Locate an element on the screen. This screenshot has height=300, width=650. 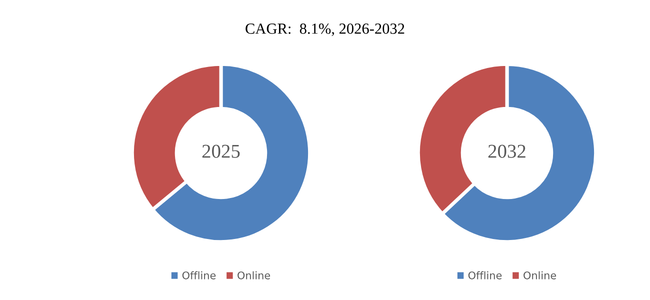
text: 2025 is located at coordinates (221, 151).